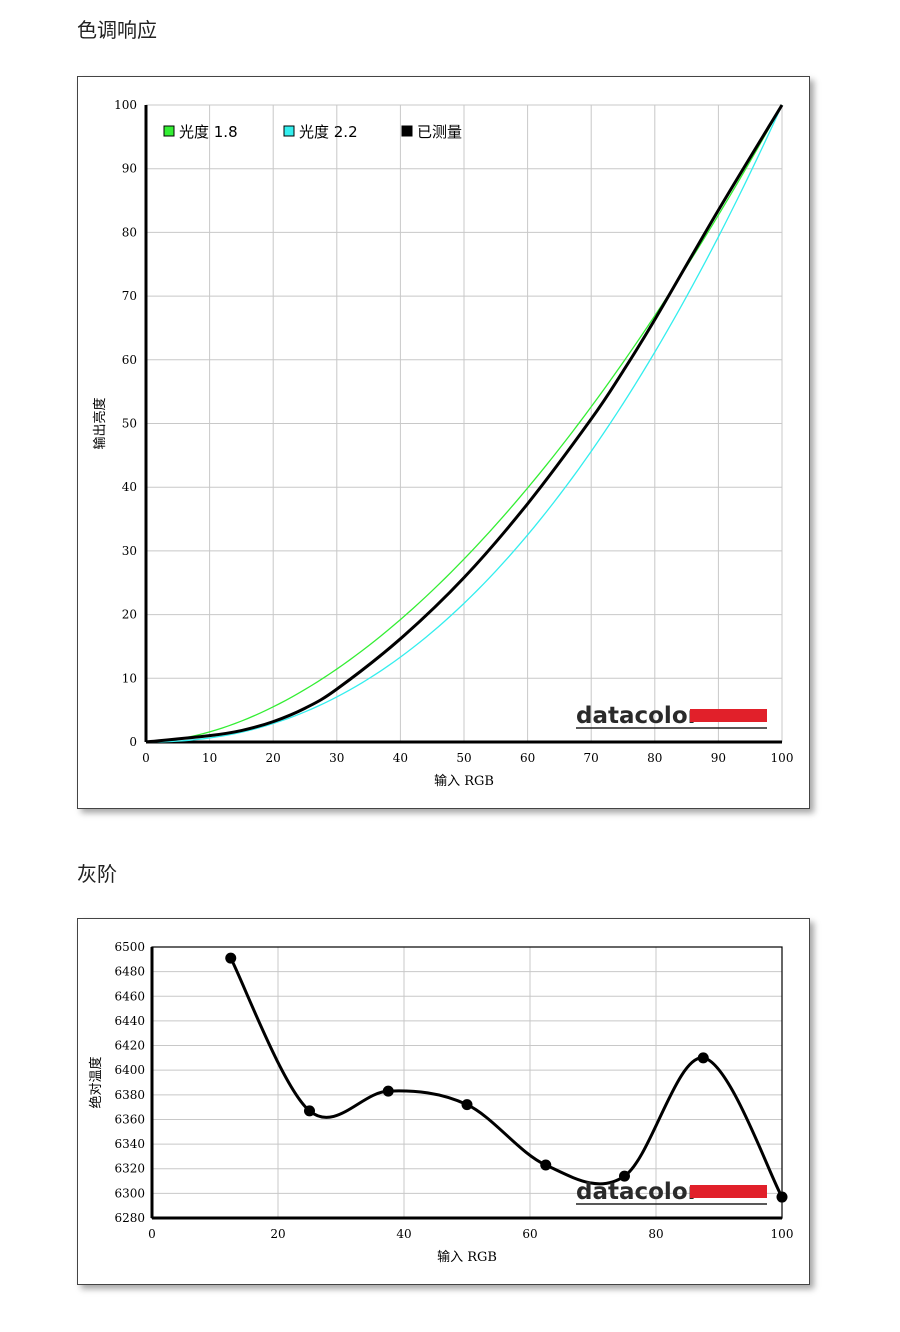 The height and width of the screenshot is (1332, 900). I want to click on plot-frame, so click(467, 1082).